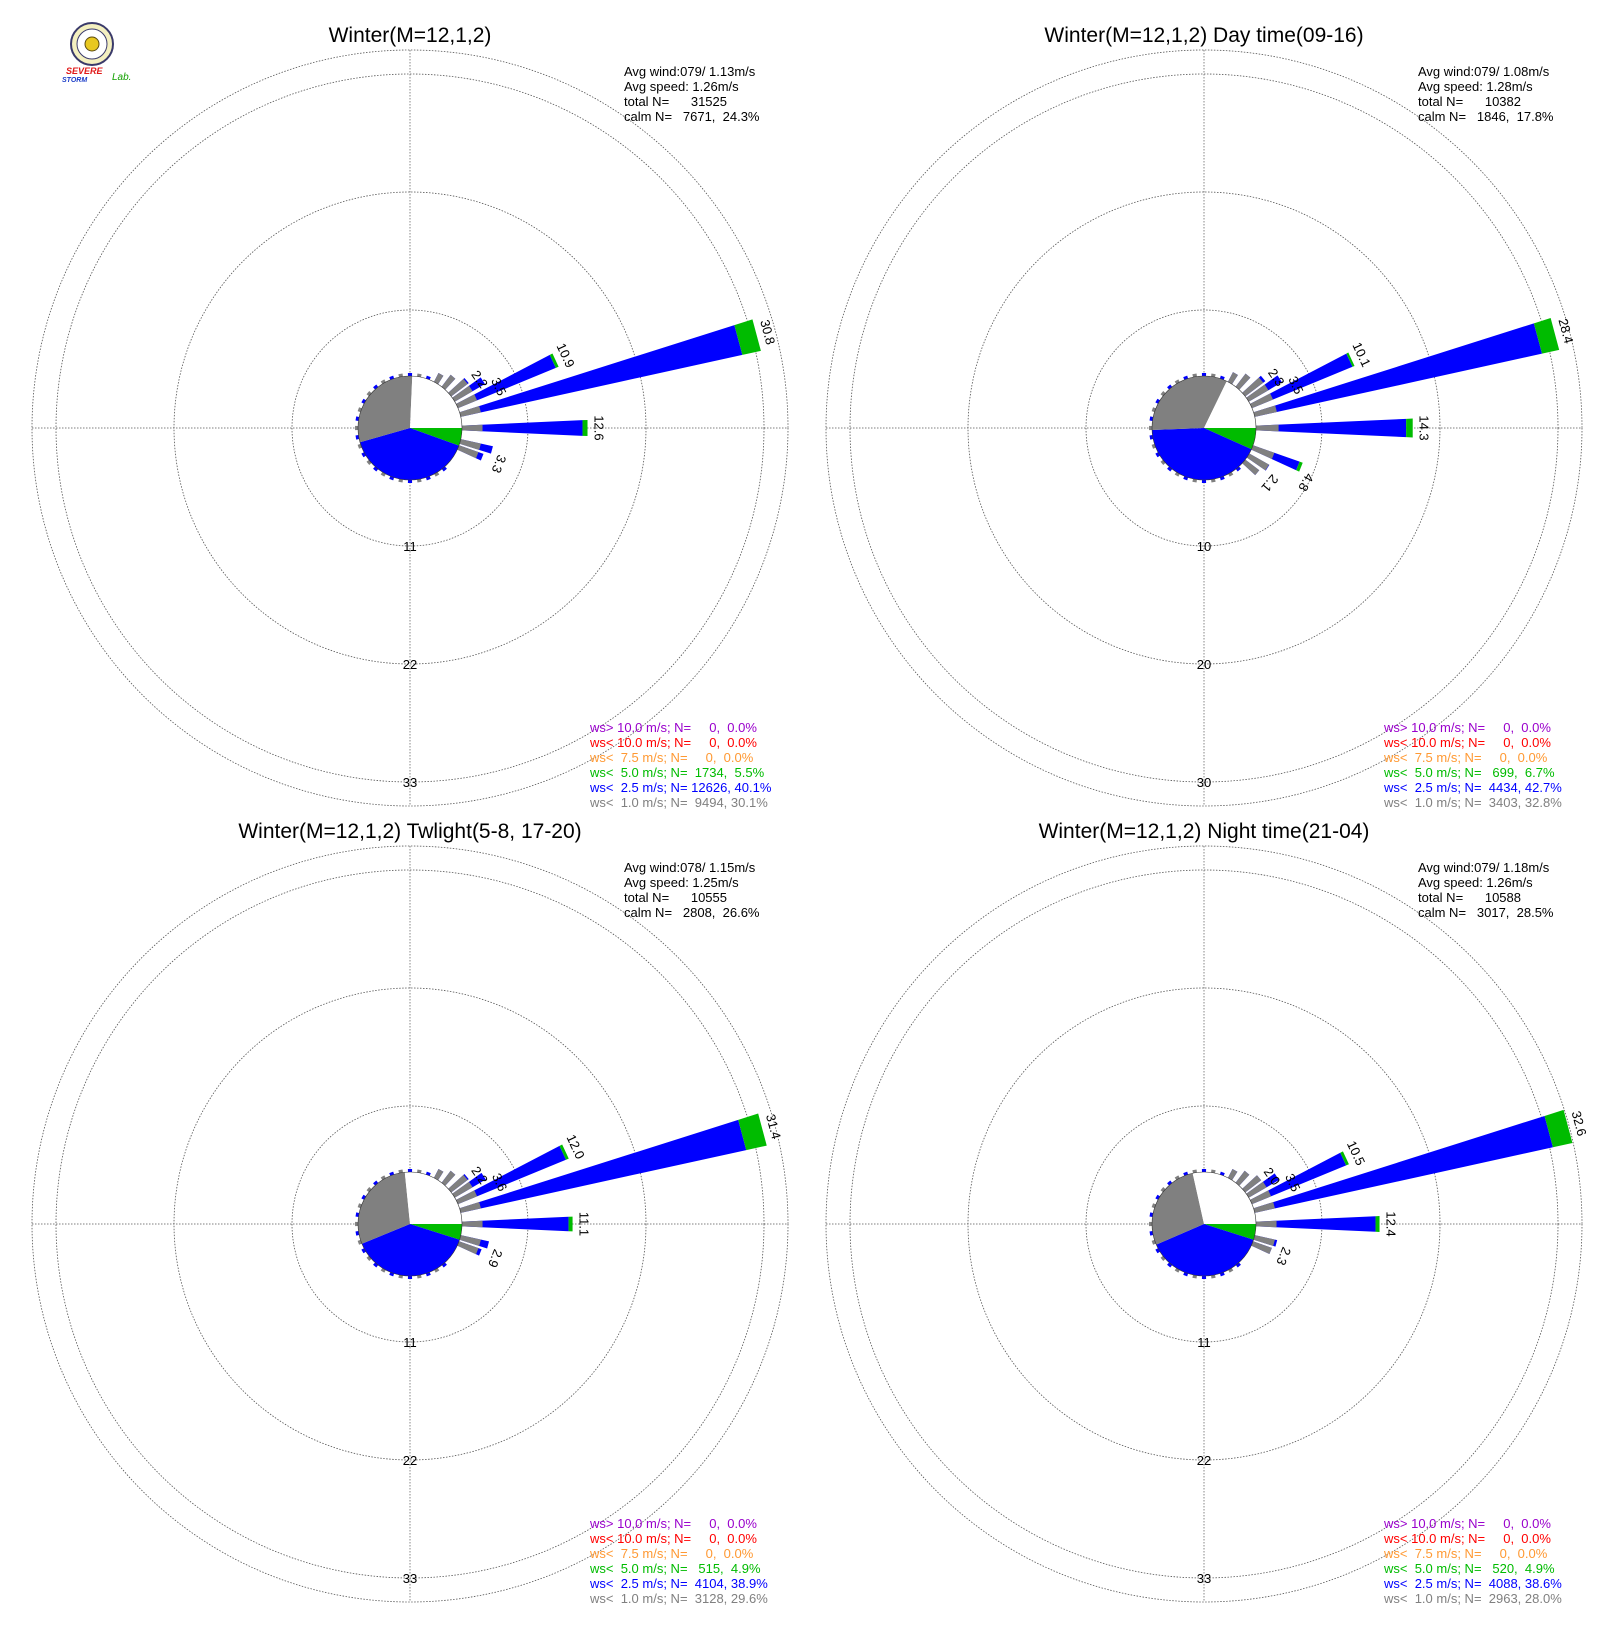 The height and width of the screenshot is (1640, 1620). What do you see at coordinates (681, 882) in the screenshot?
I see `stats-line-2: Avg speed: 1.25m/s` at bounding box center [681, 882].